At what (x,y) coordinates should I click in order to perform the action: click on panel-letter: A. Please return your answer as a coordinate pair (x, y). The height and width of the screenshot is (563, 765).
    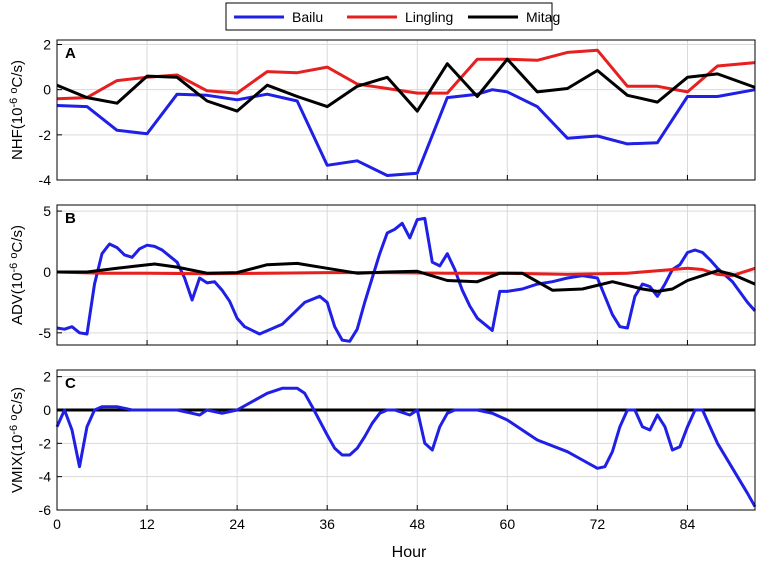
    Looking at the image, I should click on (70, 53).